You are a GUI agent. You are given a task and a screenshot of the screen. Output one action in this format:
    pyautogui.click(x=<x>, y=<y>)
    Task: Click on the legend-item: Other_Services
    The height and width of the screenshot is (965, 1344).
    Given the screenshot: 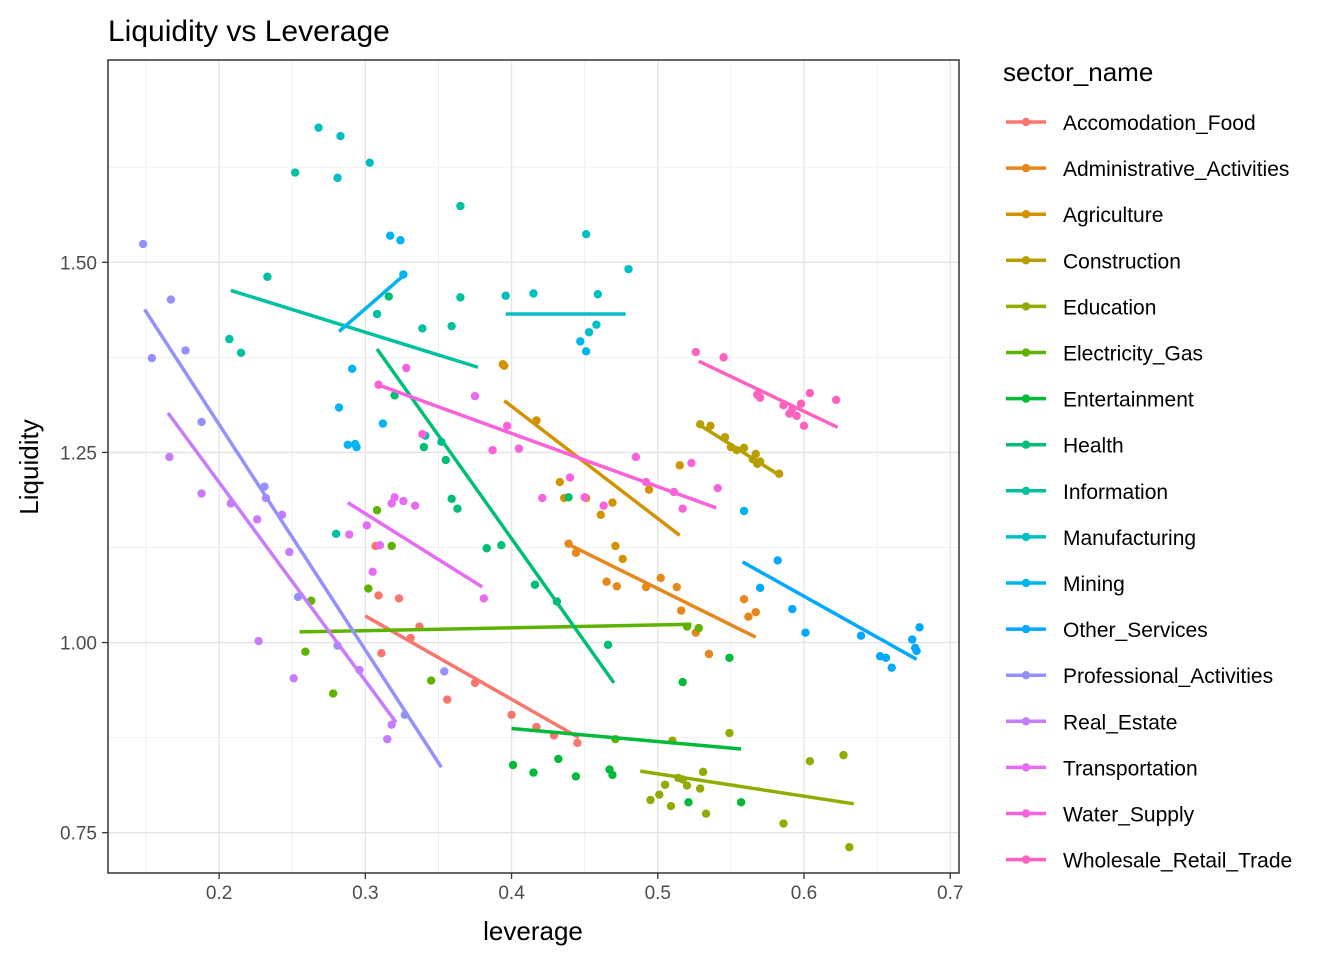 What is the action you would take?
    pyautogui.click(x=1107, y=630)
    